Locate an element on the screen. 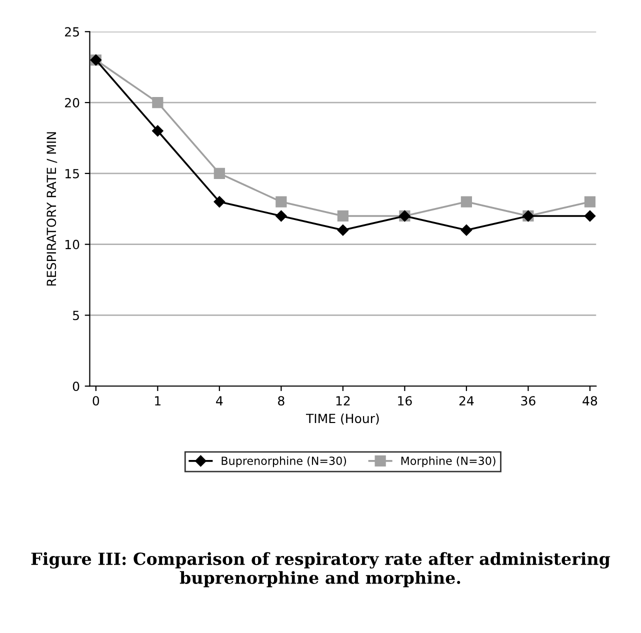  x-tick-label: 48 is located at coordinates (590, 401).